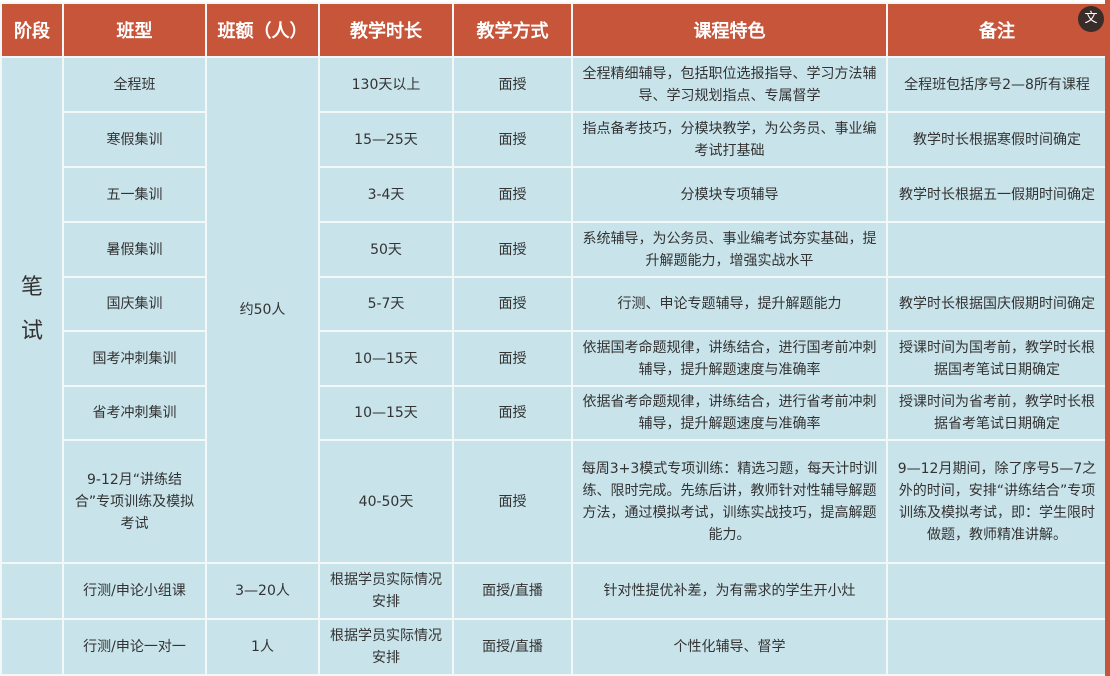 Image resolution: width=1110 pixels, height=676 pixels. What do you see at coordinates (134, 358) in the screenshot?
I see `class-type-cell: 国考冲刺集训` at bounding box center [134, 358].